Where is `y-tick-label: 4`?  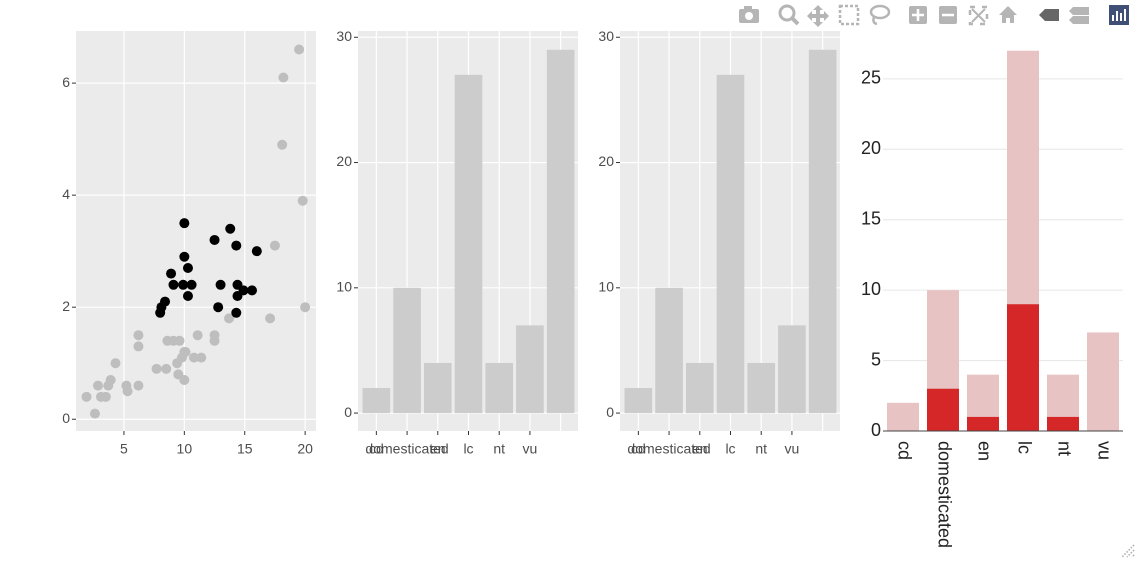
y-tick-label: 4 is located at coordinates (66, 194).